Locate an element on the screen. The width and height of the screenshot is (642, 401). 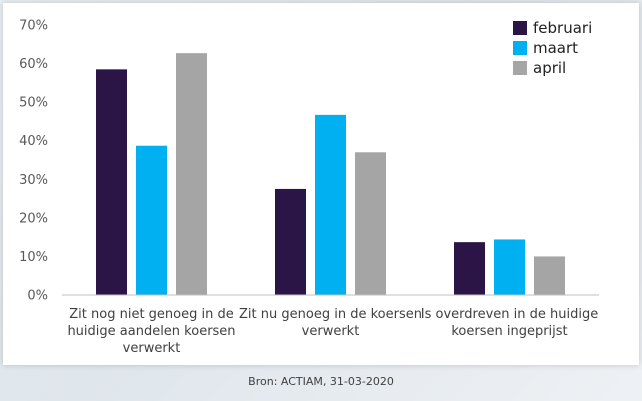
source-note: Bron: ACTIAM, 31-03-2020 is located at coordinates (321, 381).